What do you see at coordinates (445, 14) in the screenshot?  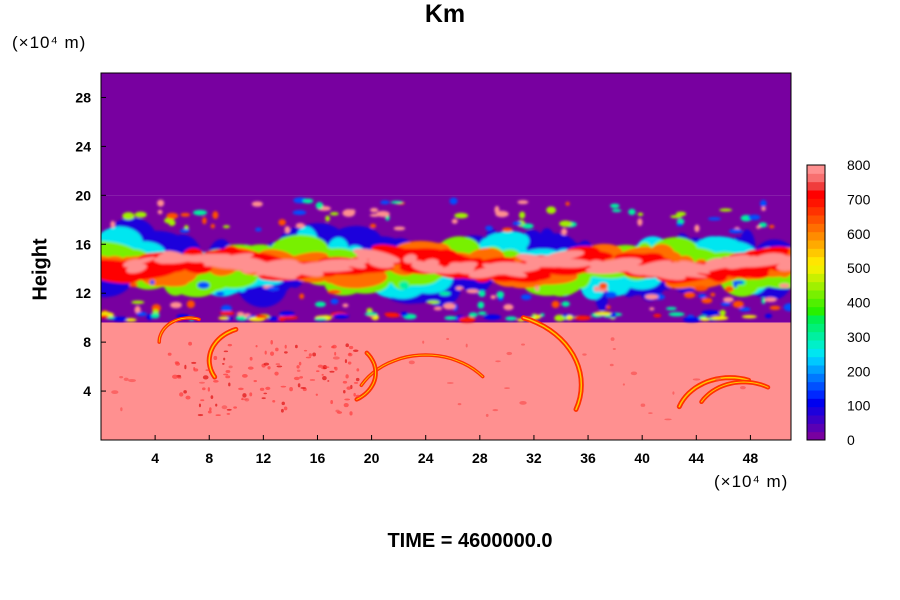 I see `chart-title: Km` at bounding box center [445, 14].